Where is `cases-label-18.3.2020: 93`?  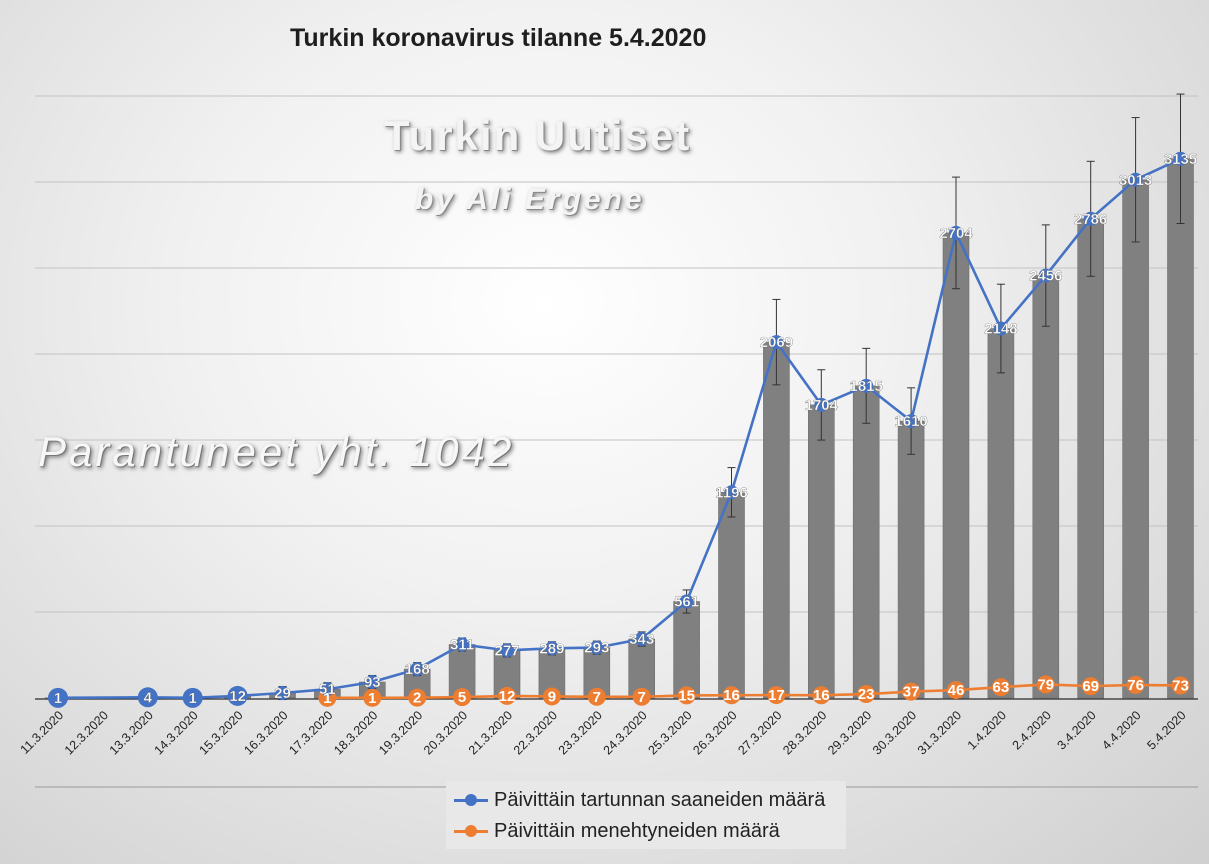 cases-label-18.3.2020: 93 is located at coordinates (372, 682).